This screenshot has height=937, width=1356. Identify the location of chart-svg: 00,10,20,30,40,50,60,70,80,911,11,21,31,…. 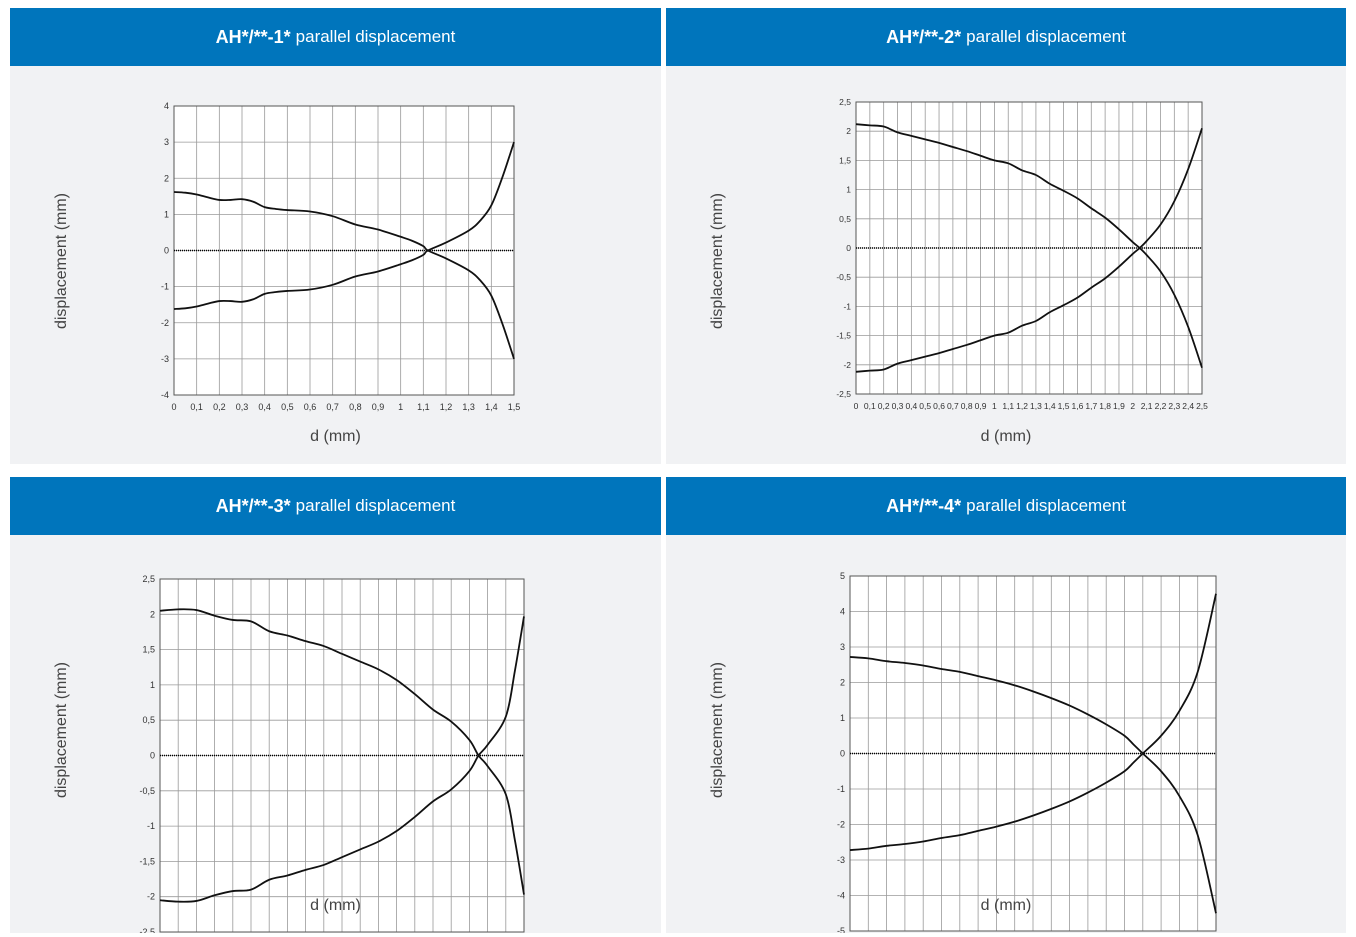
(332, 753).